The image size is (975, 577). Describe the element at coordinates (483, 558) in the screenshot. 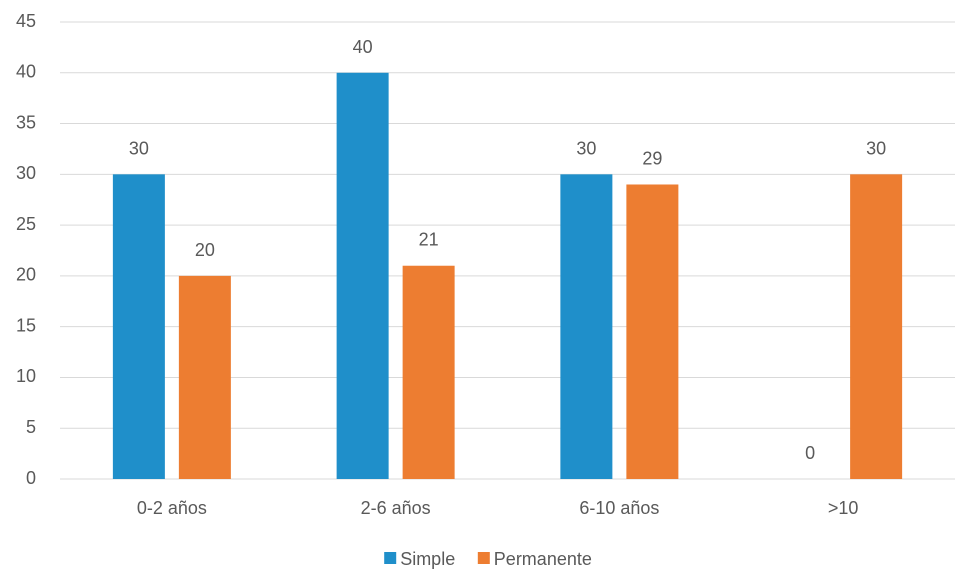

I see `legend-swatch-permanente` at that location.